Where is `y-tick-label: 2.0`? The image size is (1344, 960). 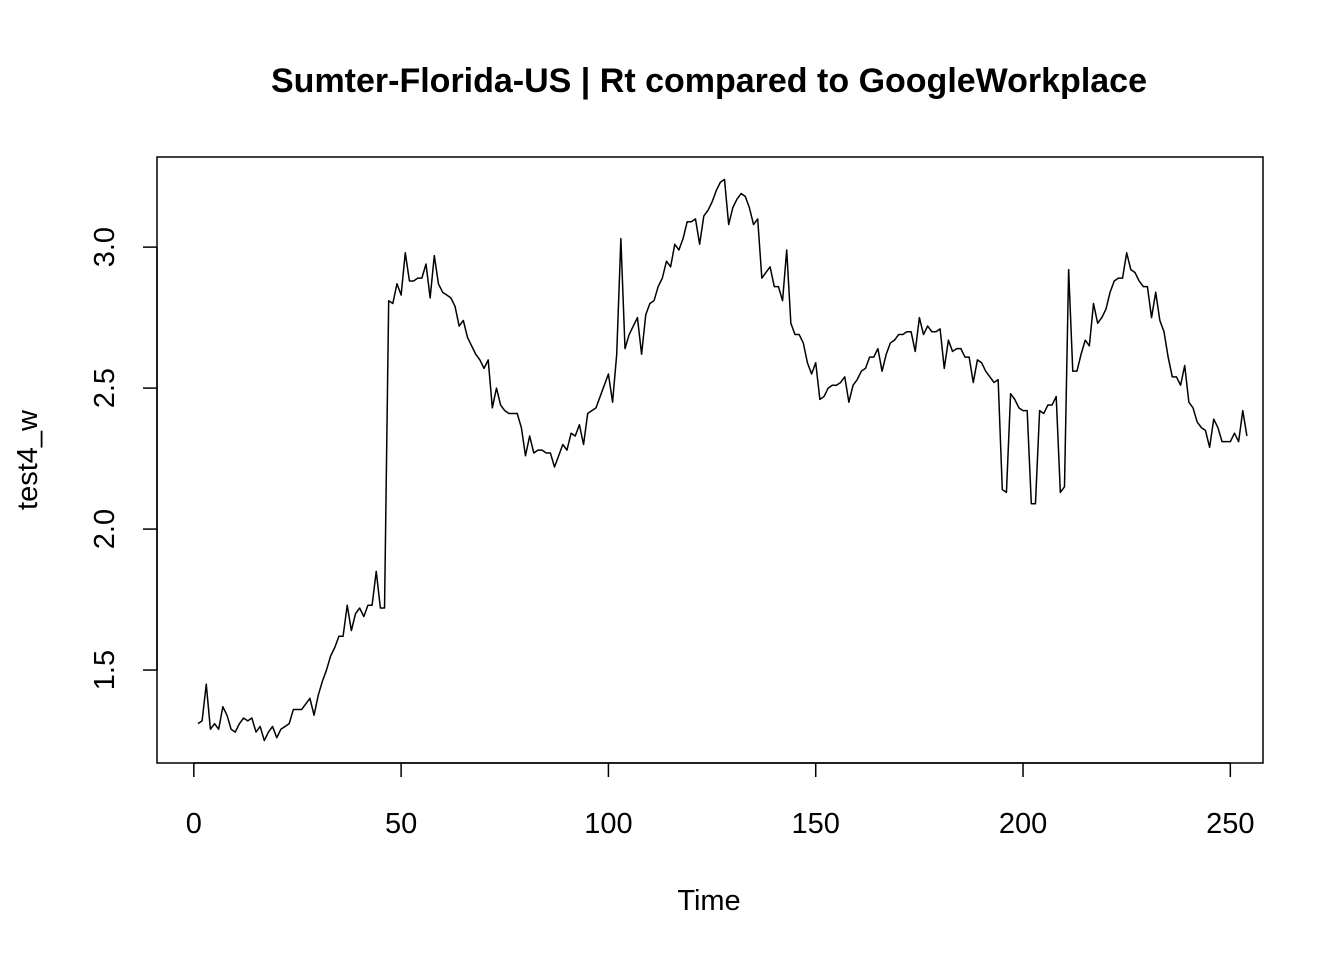 y-tick-label: 2.0 is located at coordinates (105, 529).